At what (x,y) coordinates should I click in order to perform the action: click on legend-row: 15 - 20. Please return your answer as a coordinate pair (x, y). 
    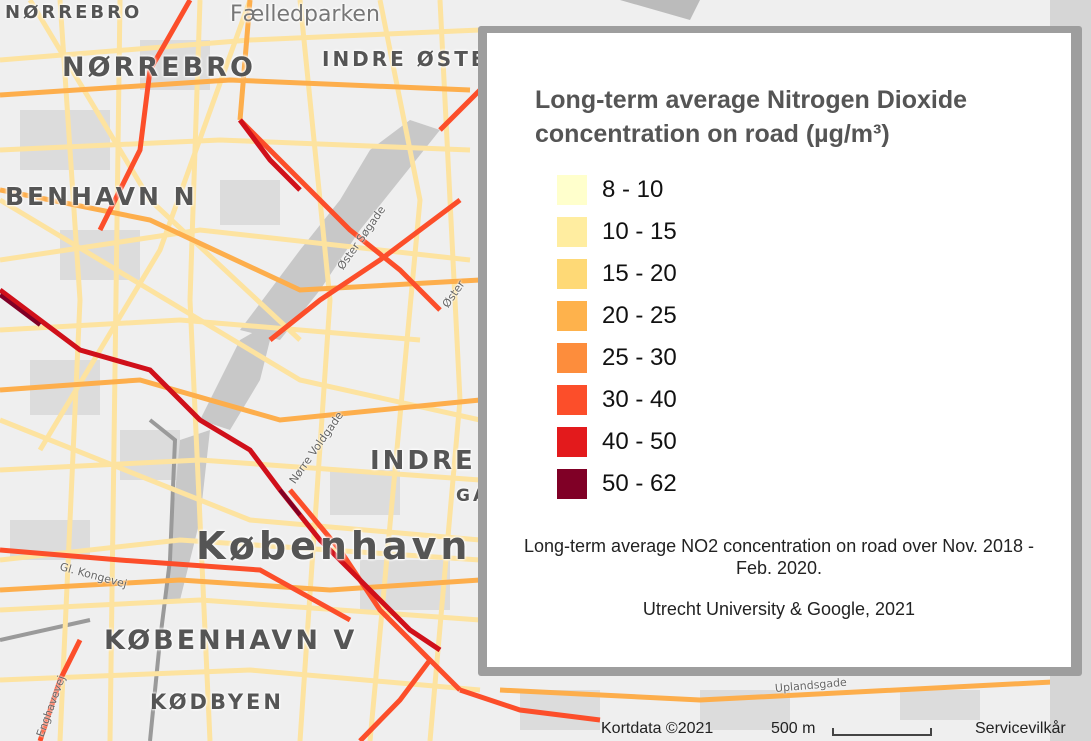
    Looking at the image, I should click on (617, 274).